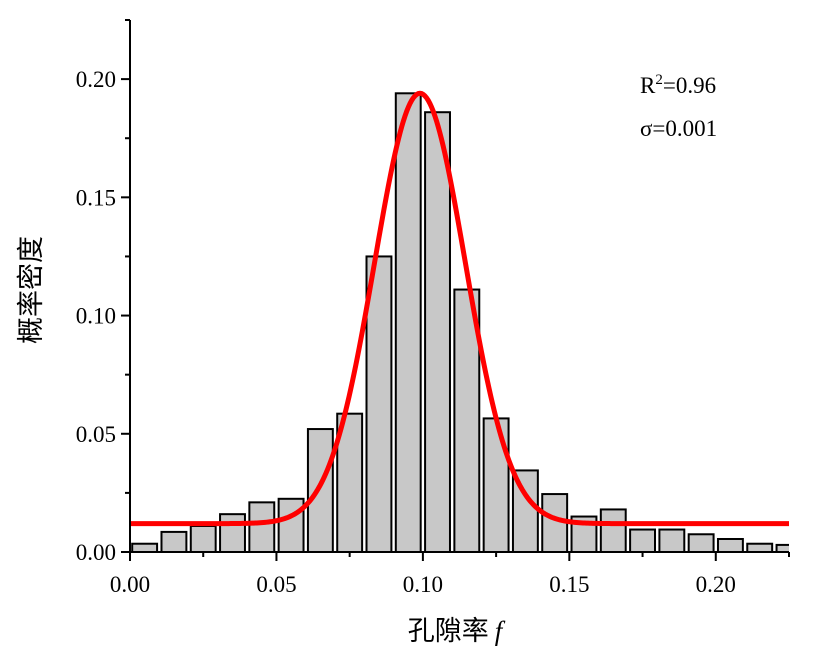 The height and width of the screenshot is (658, 815). Describe the element at coordinates (96, 316) in the screenshot. I see `y-tick-label: 0.10` at that location.